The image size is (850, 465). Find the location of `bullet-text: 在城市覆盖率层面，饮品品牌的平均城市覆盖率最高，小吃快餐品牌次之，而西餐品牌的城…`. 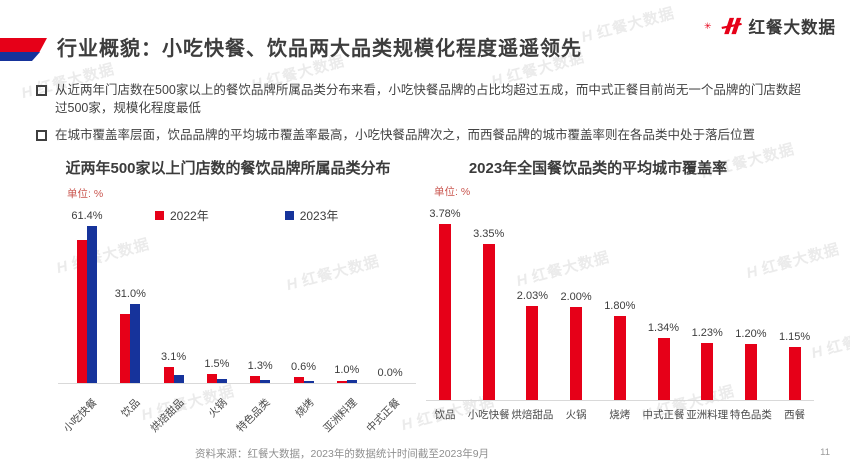

bullet-text: 在城市覆盖率层面，饮品品牌的平均城市覆盖率最高，小吃快餐品牌次之，而西餐品牌的城… is located at coordinates (405, 134).